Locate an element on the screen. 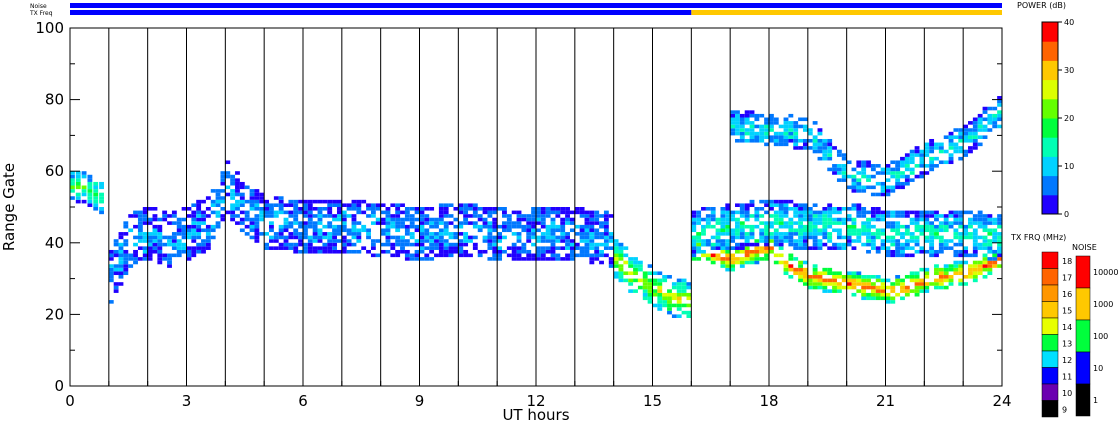  strip-bars is located at coordinates (536, 9).